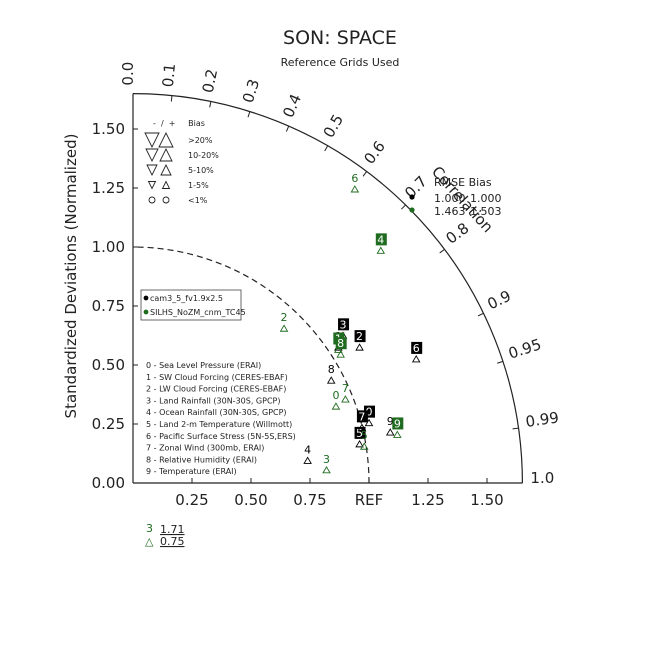 The height and width of the screenshot is (648, 648). I want to click on y-tick-label: 0.00, so click(108, 483).